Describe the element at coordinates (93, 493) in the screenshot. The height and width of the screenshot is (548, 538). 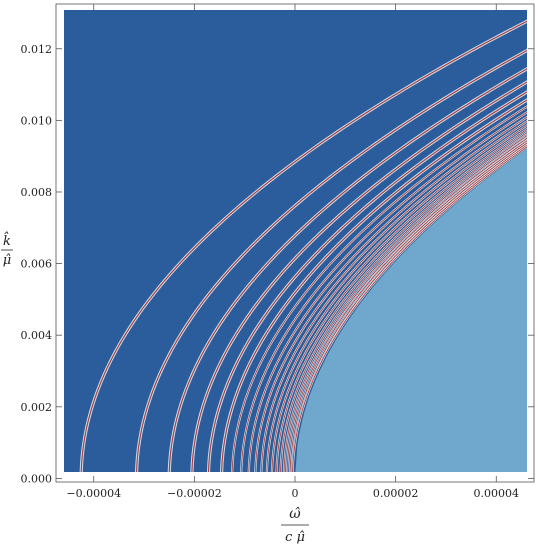
I see `x-tick-label: −0.00004` at that location.